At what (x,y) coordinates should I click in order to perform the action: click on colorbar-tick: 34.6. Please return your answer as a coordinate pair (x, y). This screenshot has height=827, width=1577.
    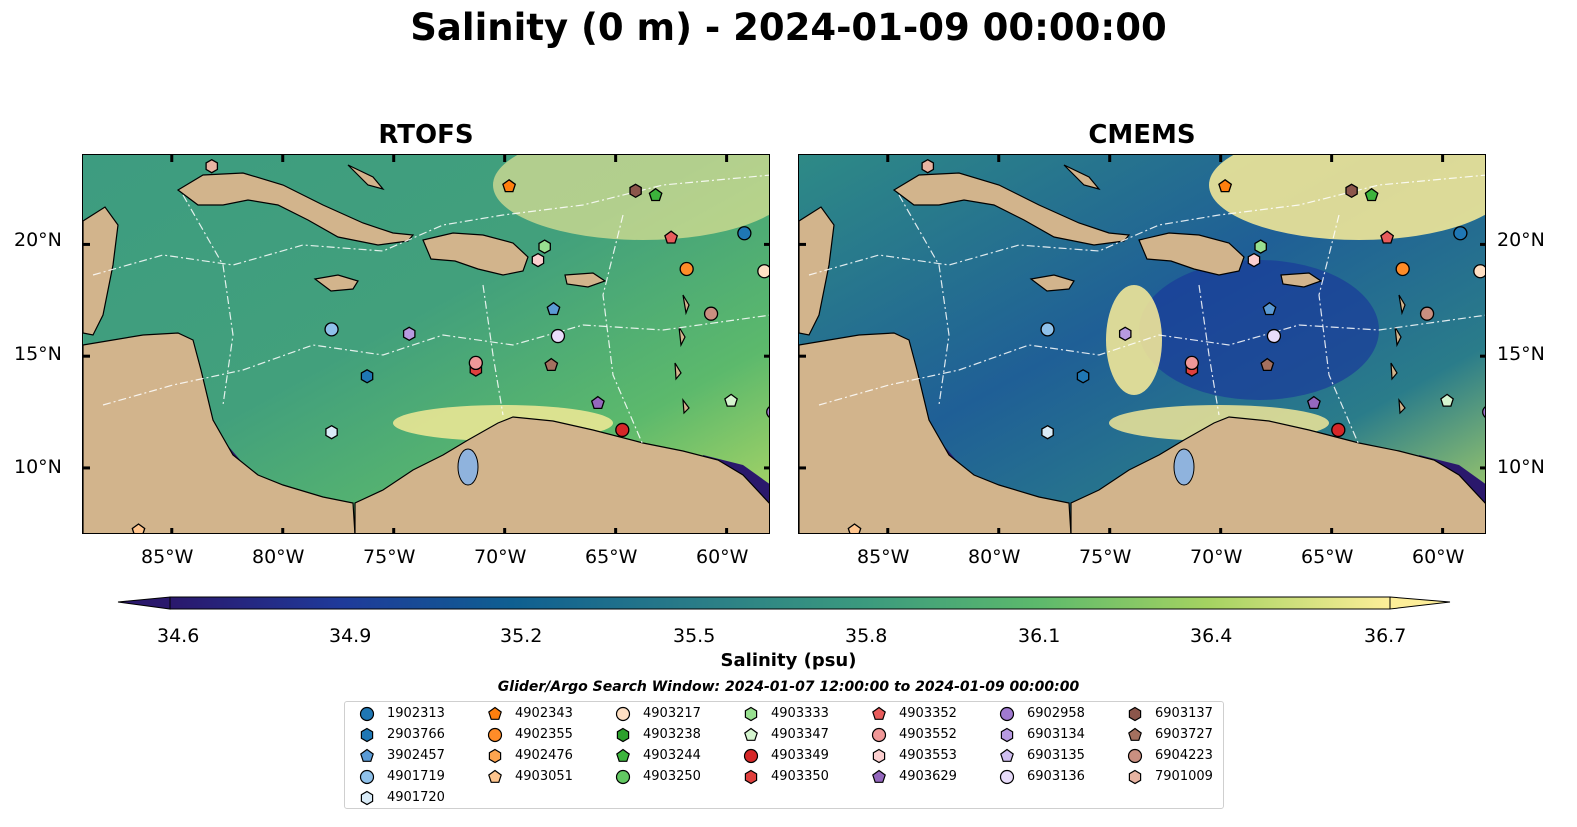
    Looking at the image, I should click on (178, 636).